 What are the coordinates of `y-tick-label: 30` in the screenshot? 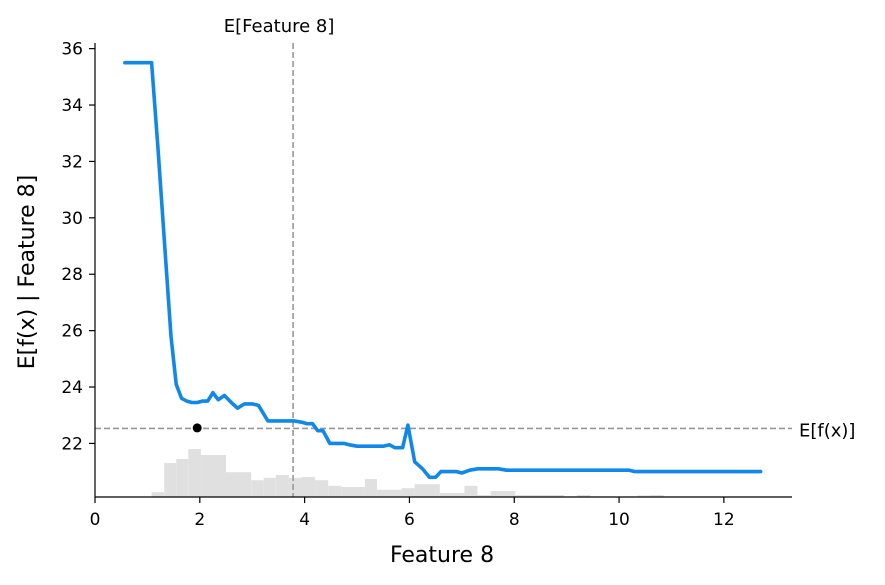 It's located at (72, 219).